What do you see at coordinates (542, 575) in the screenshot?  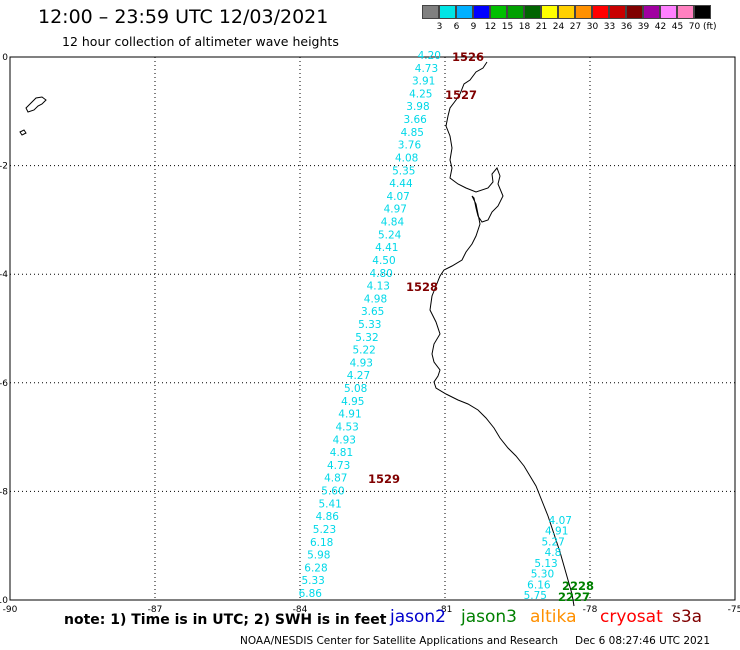 I see `wave-height-label: 5.30` at bounding box center [542, 575].